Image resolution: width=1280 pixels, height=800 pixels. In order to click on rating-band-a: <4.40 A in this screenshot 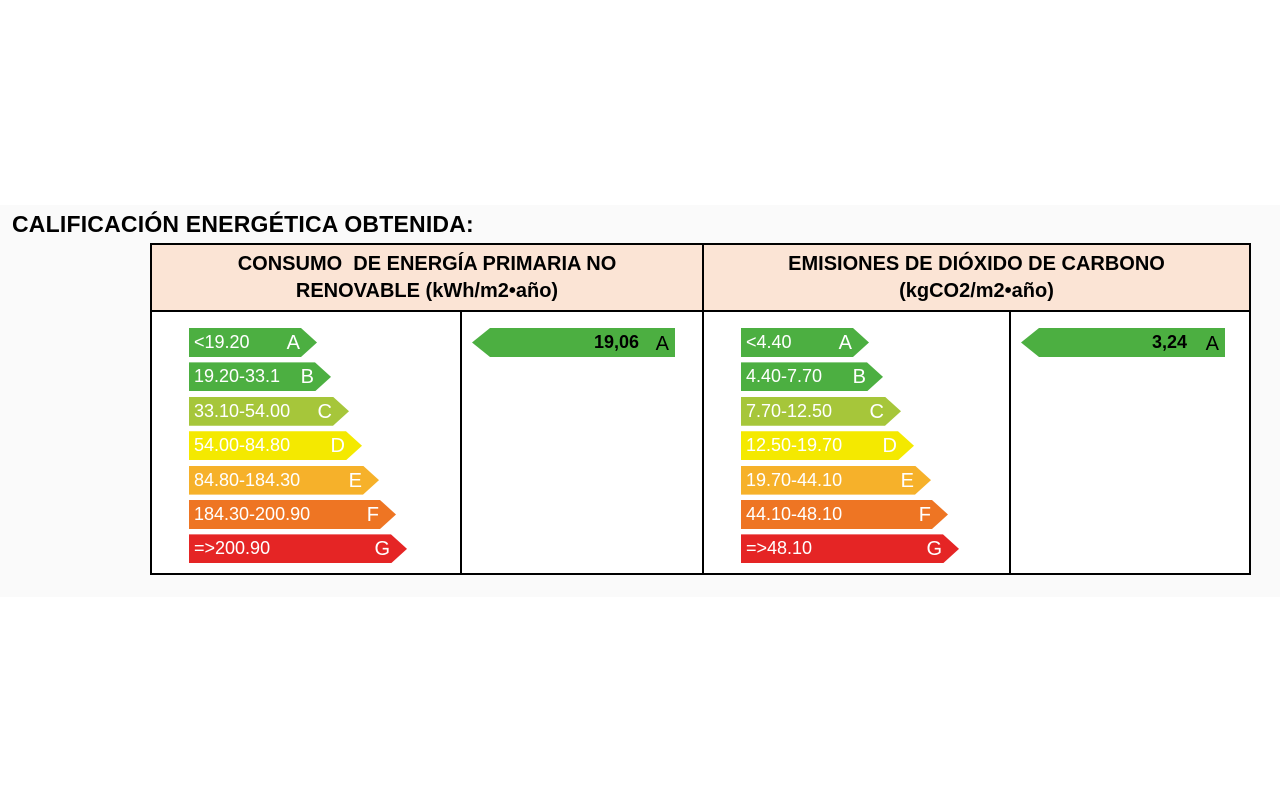, I will do `click(805, 342)`.